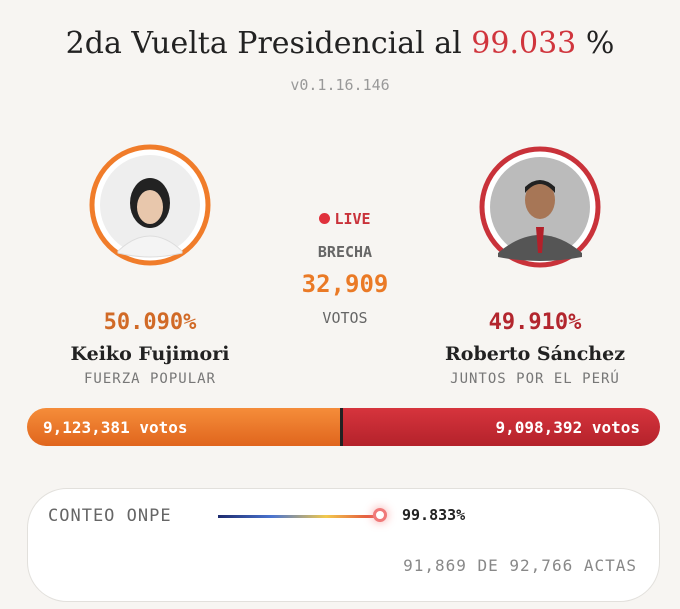 The width and height of the screenshot is (680, 609). Describe the element at coordinates (600, 43) in the screenshot. I see `title-unit: %` at that location.